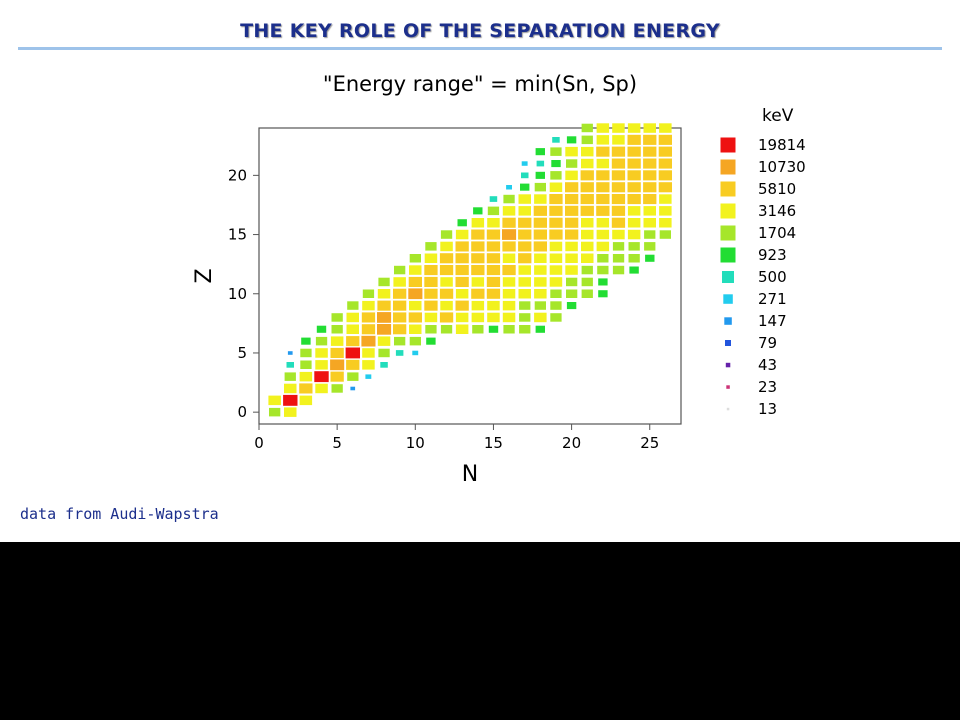  I want to click on x-tick-label: 15, so click(493, 443).